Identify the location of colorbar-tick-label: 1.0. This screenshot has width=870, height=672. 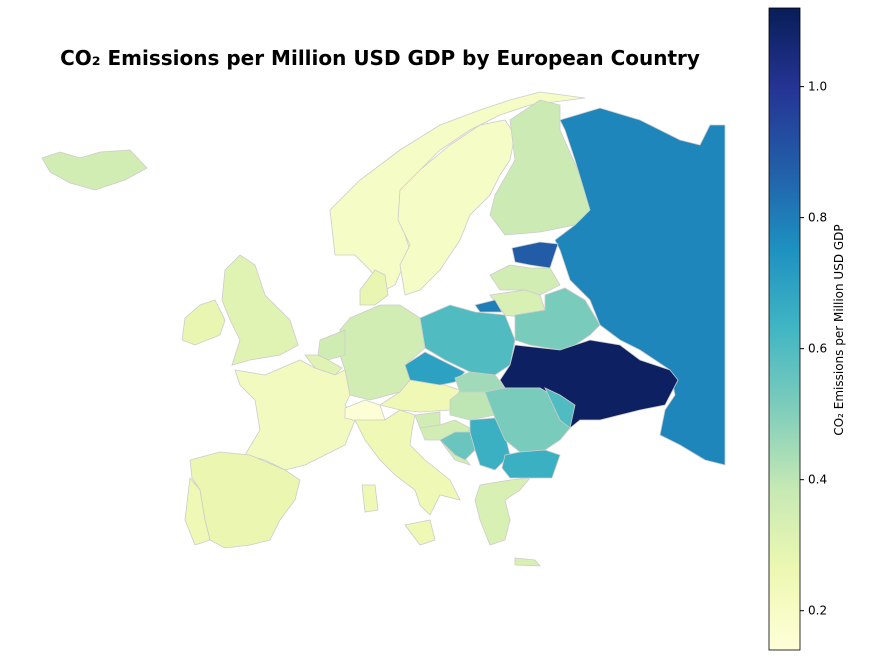
(817, 87).